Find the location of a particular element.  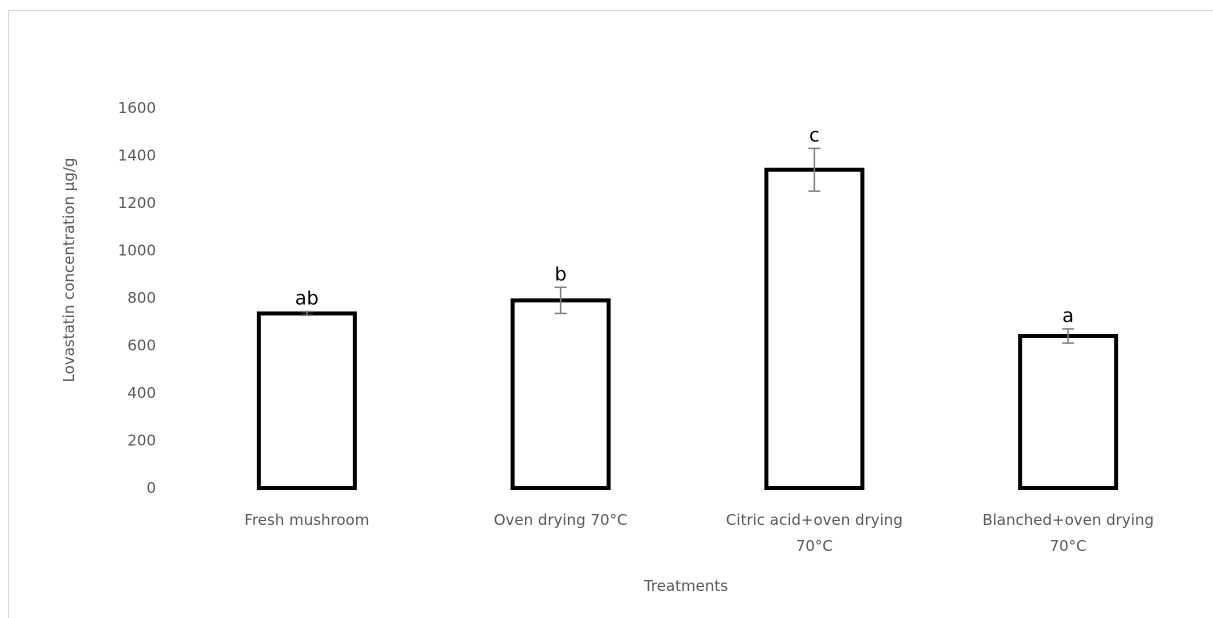

category-label: Blanched+oven drying 70°C is located at coordinates (1068, 533).